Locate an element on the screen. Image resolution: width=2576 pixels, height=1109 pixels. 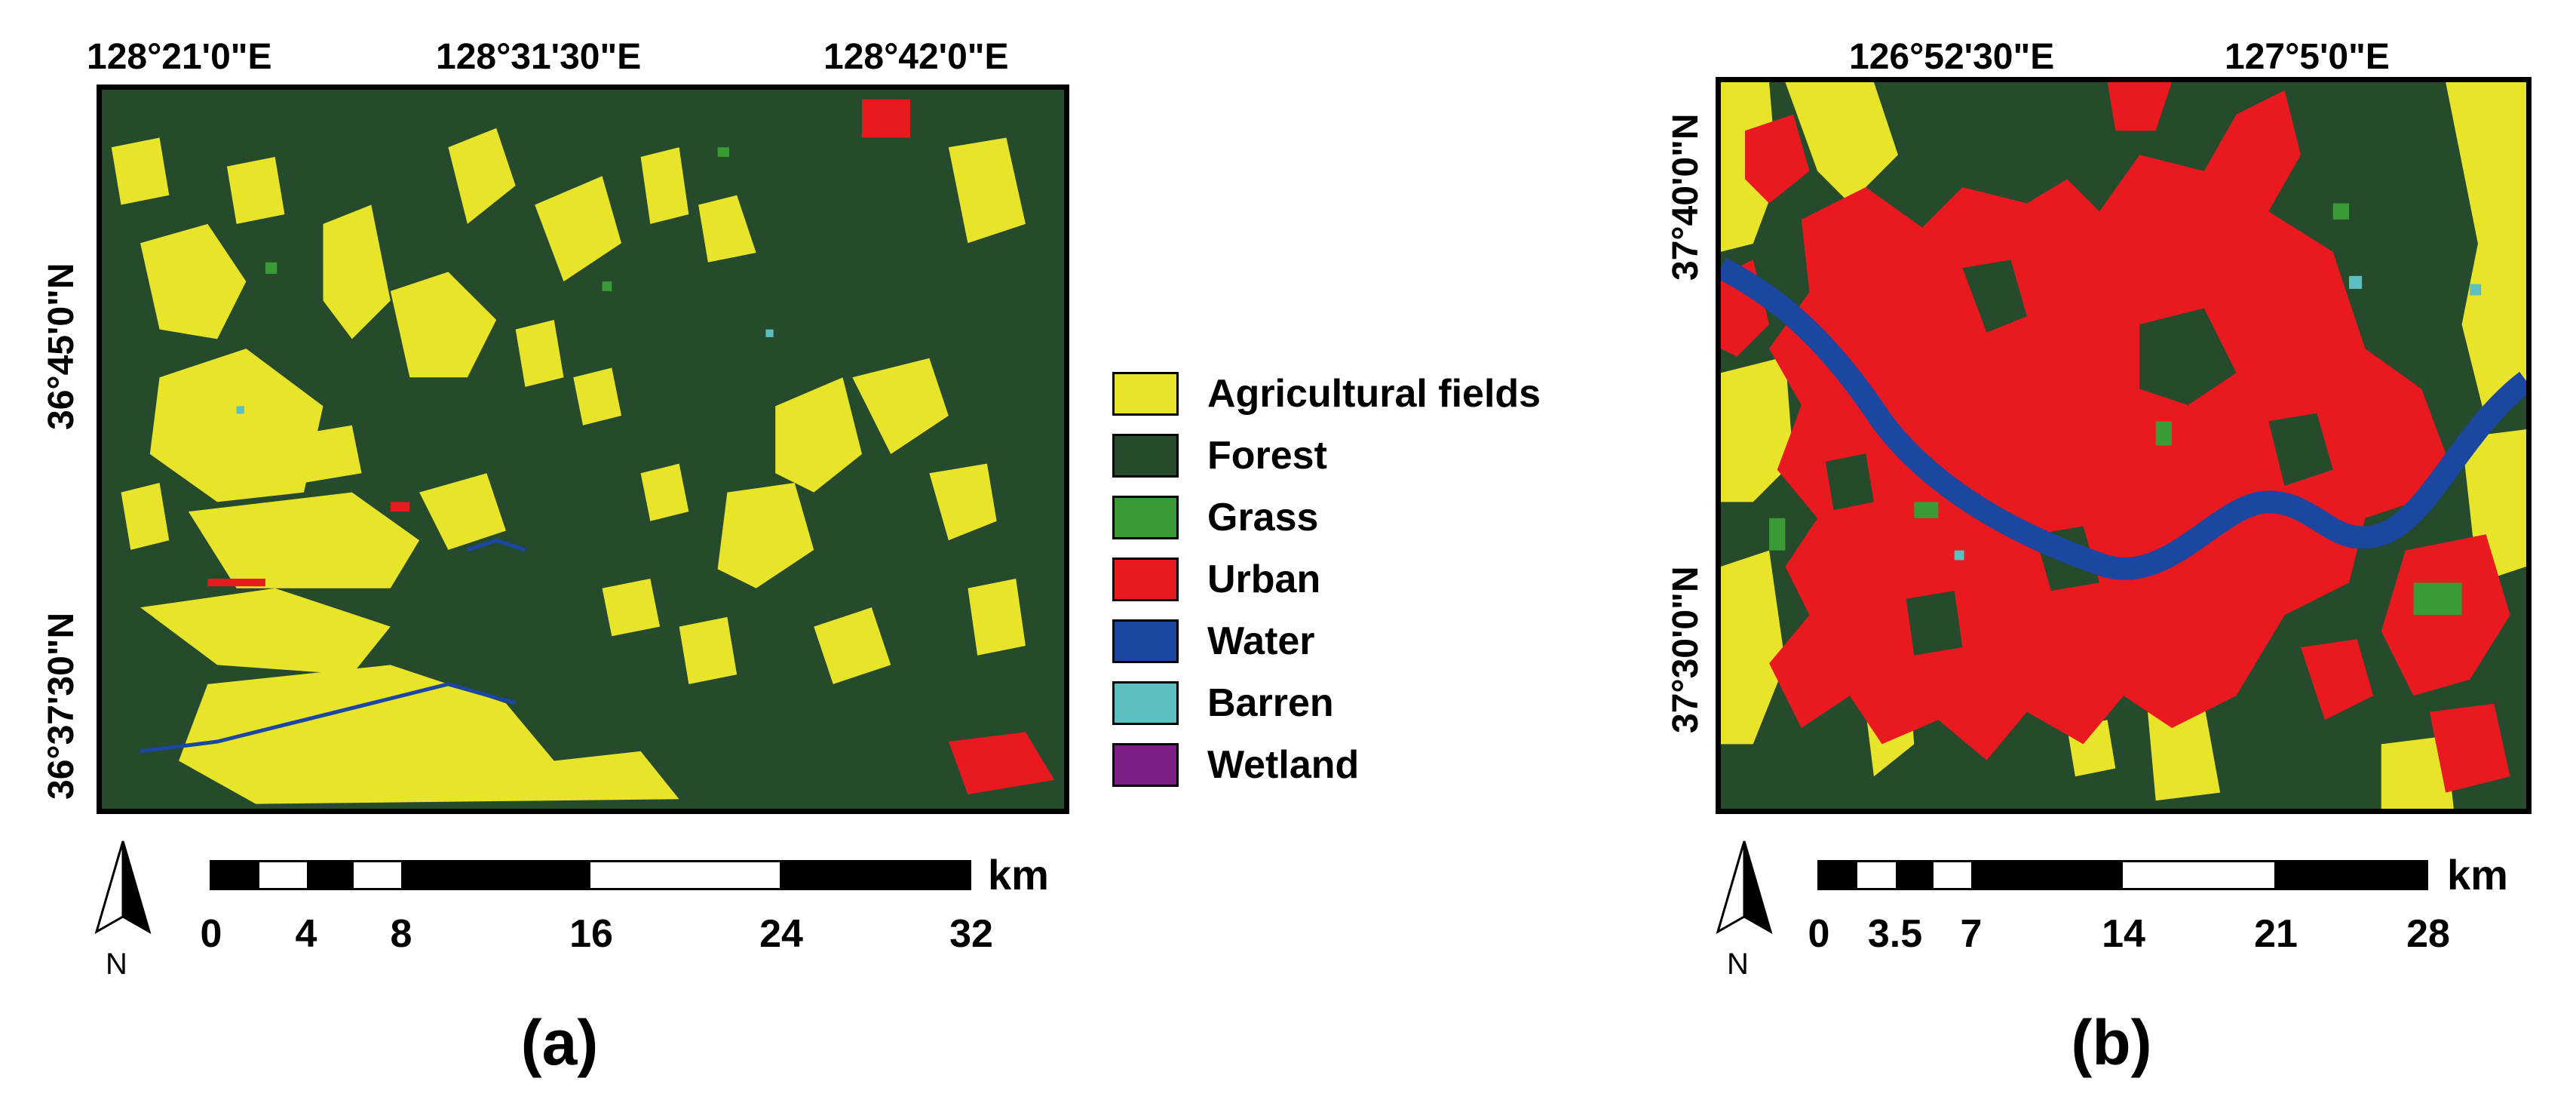
scale-tick: 21 is located at coordinates (2276, 934).